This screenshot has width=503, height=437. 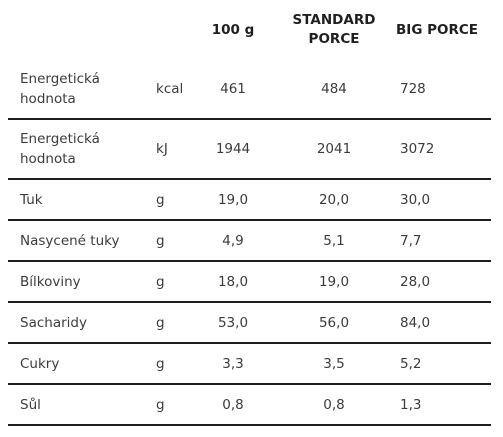 I want to click on nutrient-label: Tuk, so click(x=31, y=199).